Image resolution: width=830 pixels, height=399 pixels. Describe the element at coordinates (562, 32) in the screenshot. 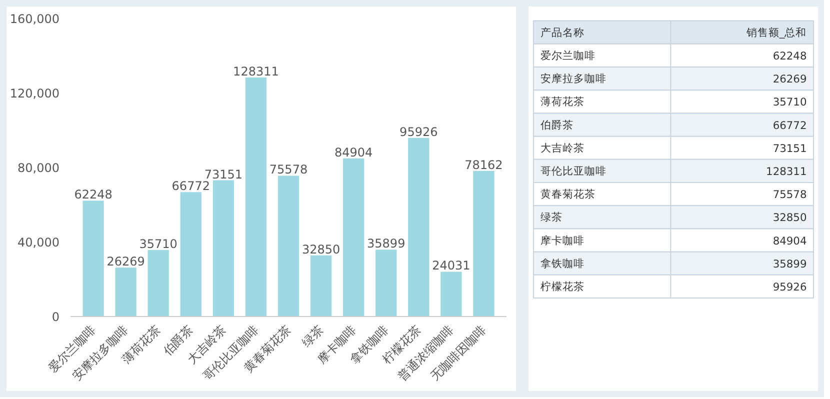

I see `text: 产品名称` at that location.